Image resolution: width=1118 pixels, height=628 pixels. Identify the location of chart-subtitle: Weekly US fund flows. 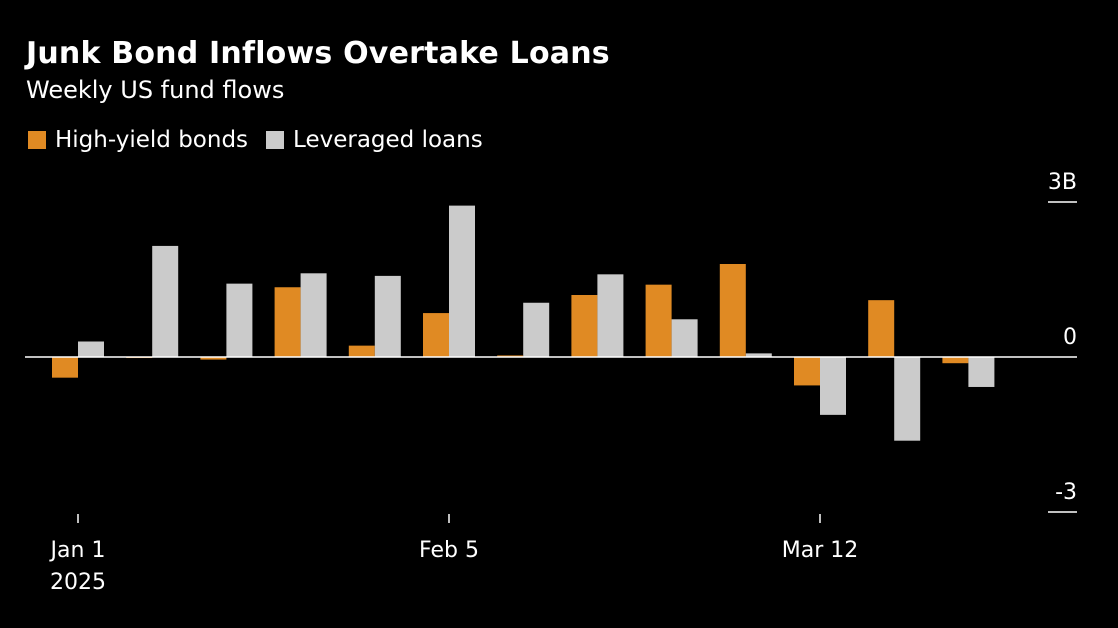
(155, 90).